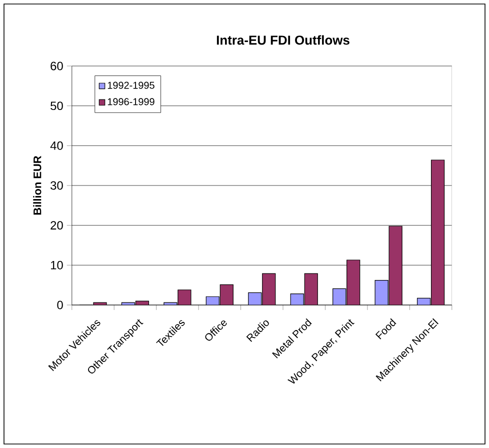 This screenshot has width=489, height=448. Describe the element at coordinates (131, 102) in the screenshot. I see `legend-label: 1996-1999` at that location.